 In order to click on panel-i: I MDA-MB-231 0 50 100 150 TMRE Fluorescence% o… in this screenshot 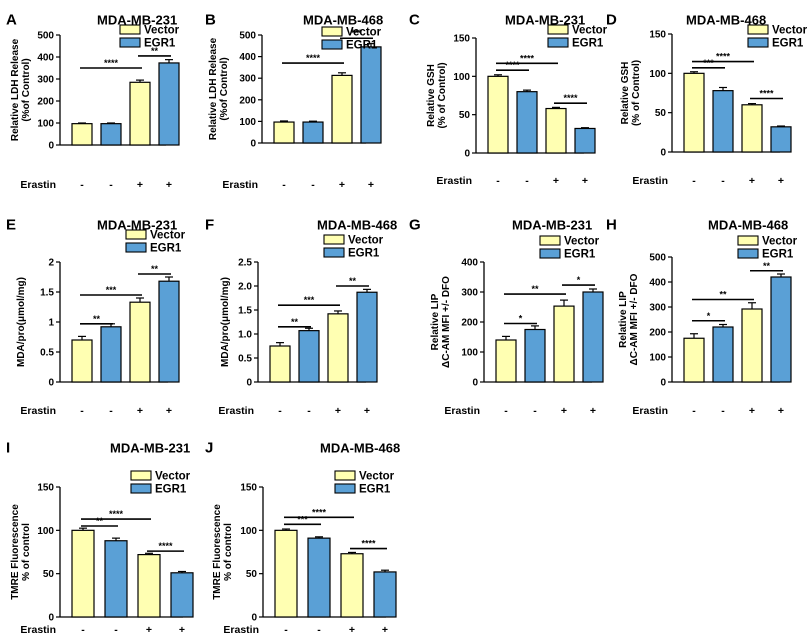, I will do `click(100, 537)`.